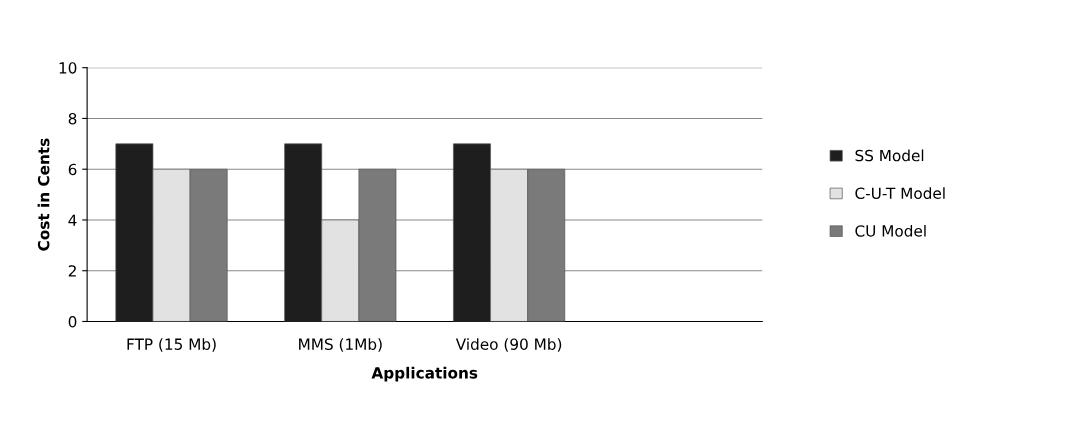 The height and width of the screenshot is (423, 1089). I want to click on y-tick-label: 8, so click(72, 118).